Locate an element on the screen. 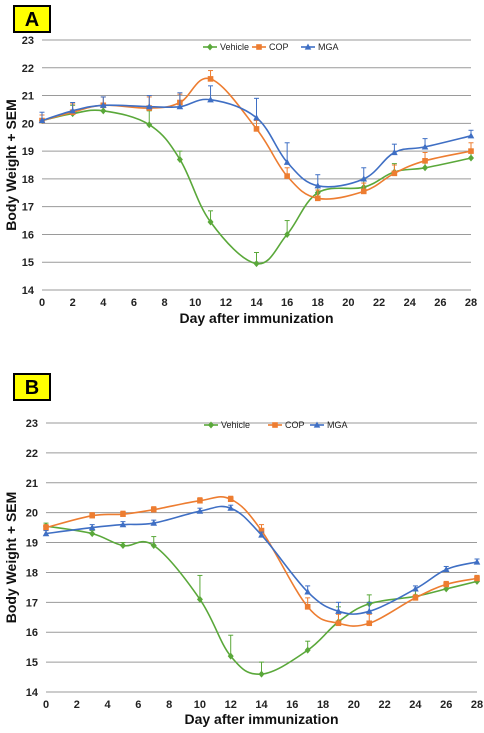 This screenshot has height=733, width=484. x-tick-label: 26 is located at coordinates (440, 303).